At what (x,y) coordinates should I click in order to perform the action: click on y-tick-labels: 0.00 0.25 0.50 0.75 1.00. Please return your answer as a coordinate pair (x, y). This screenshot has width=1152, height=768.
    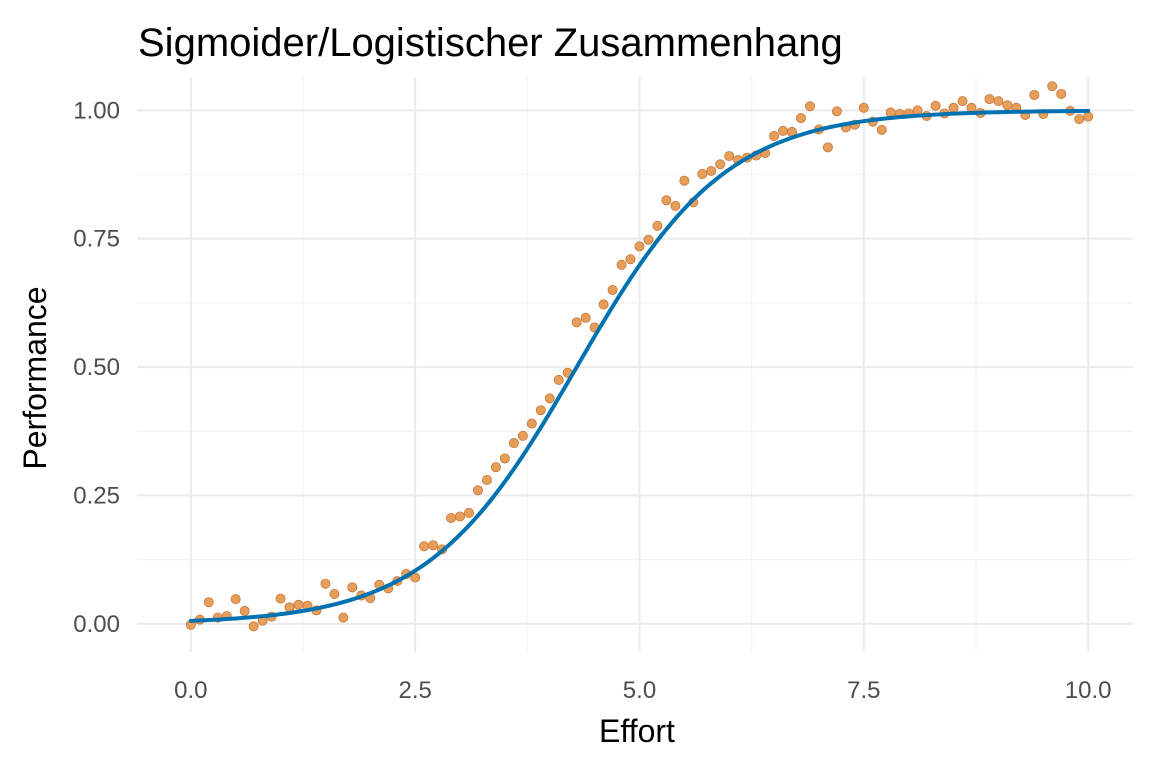
    Looking at the image, I should click on (96, 367).